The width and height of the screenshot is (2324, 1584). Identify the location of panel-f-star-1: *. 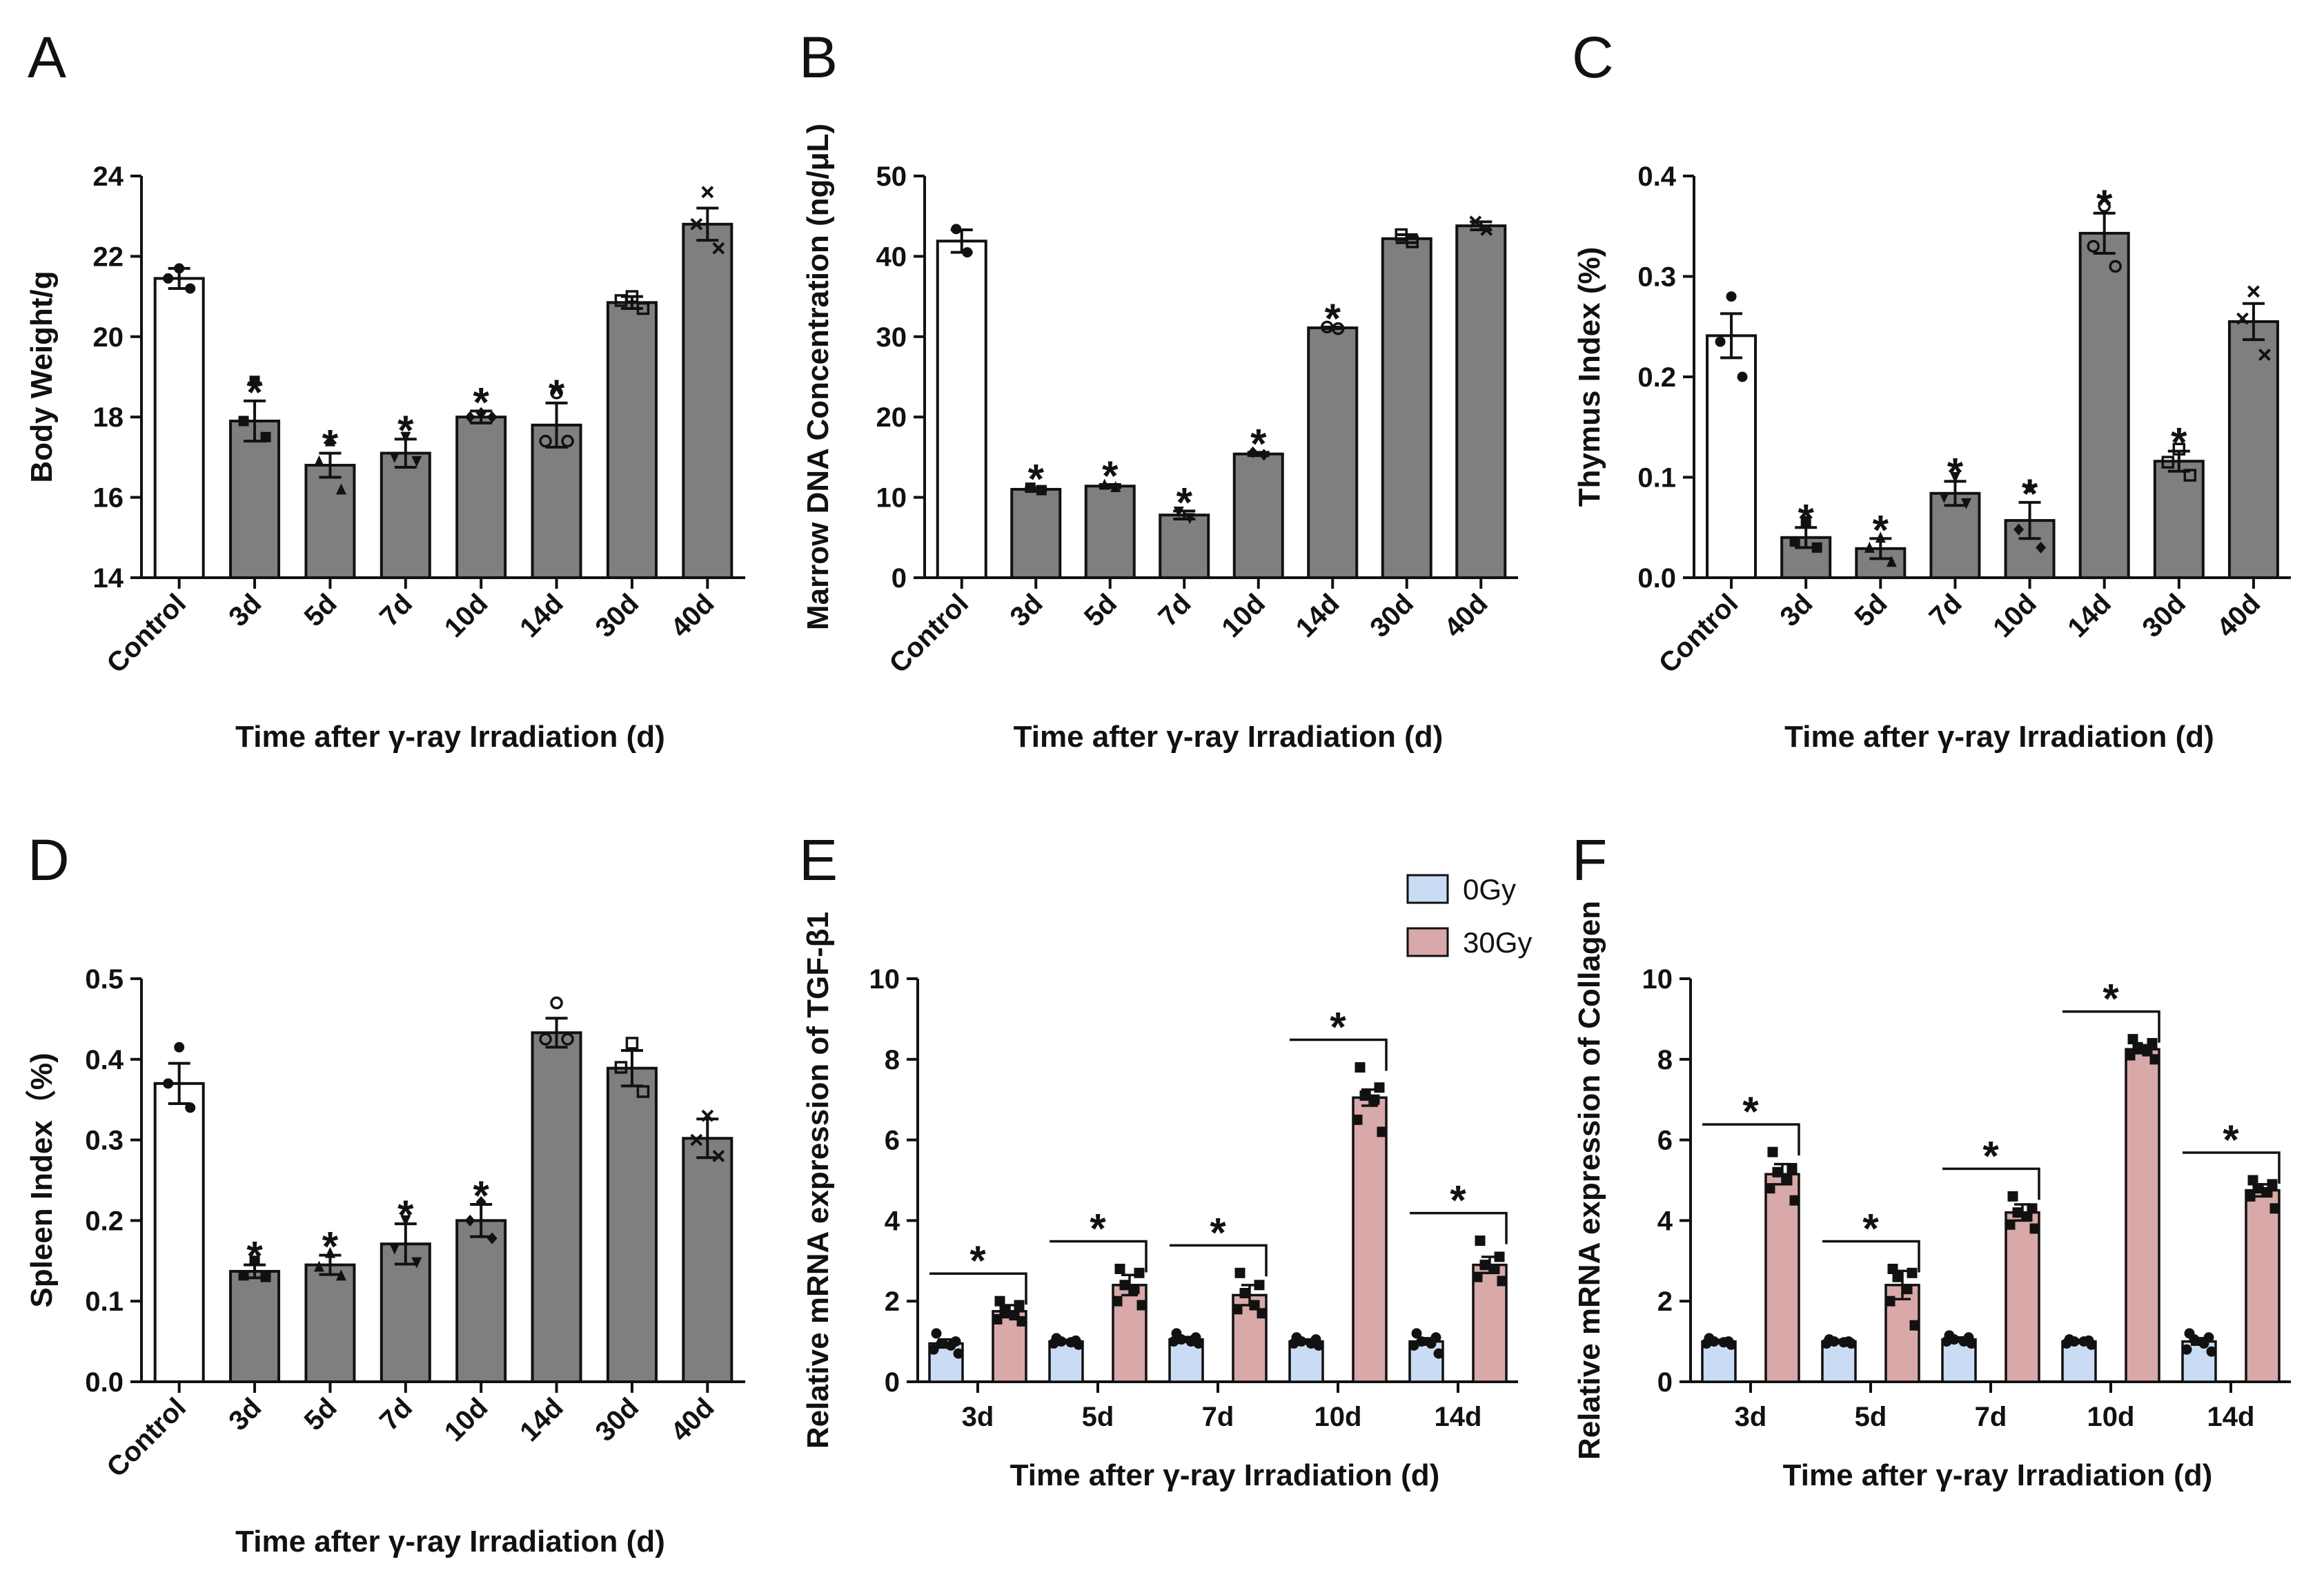
(1870, 1228).